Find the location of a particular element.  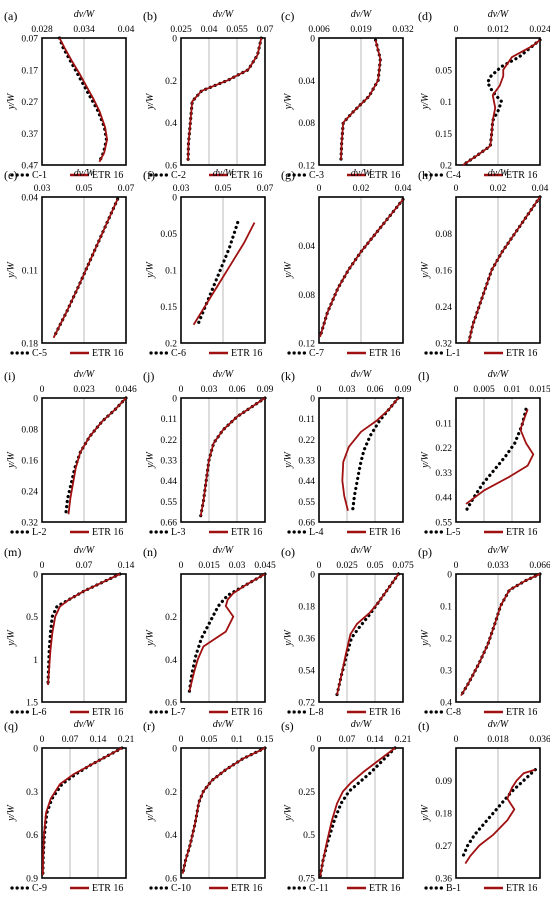

legend: C-1 ETR 16 is located at coordinates (66, 175).